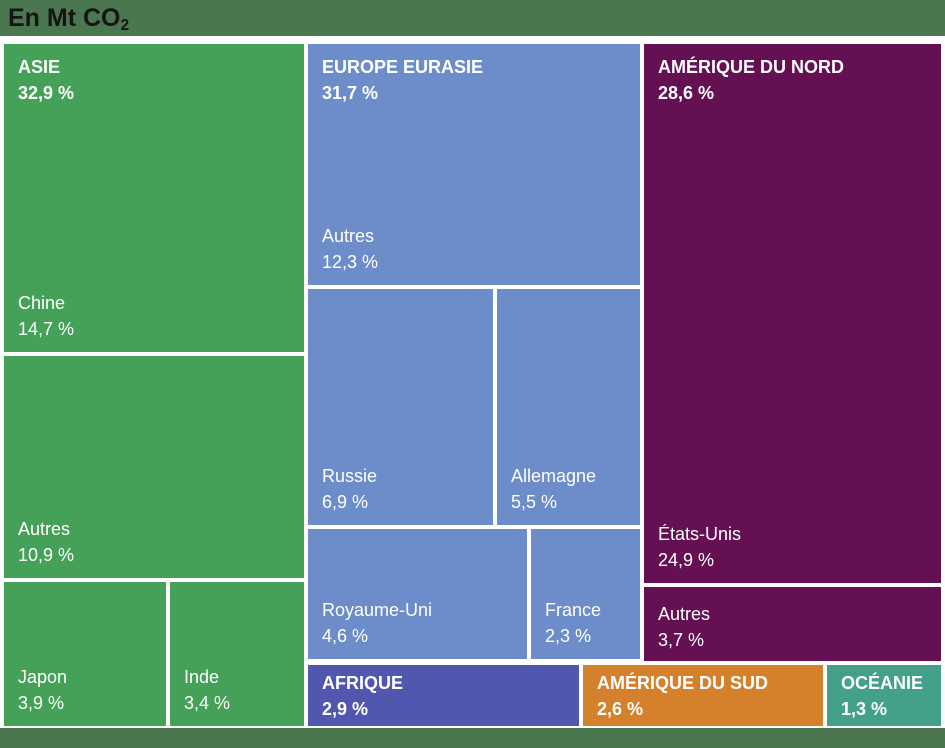 The height and width of the screenshot is (748, 945). What do you see at coordinates (42, 303) in the screenshot?
I see `tile-name: Chine` at bounding box center [42, 303].